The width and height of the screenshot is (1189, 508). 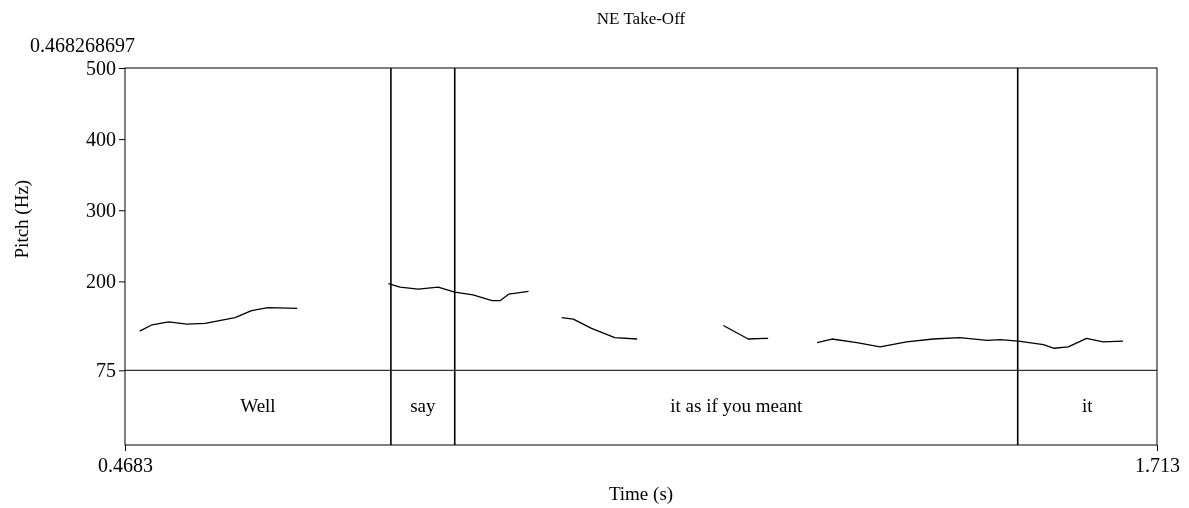 What do you see at coordinates (258, 406) in the screenshot?
I see `annotation: Well` at bounding box center [258, 406].